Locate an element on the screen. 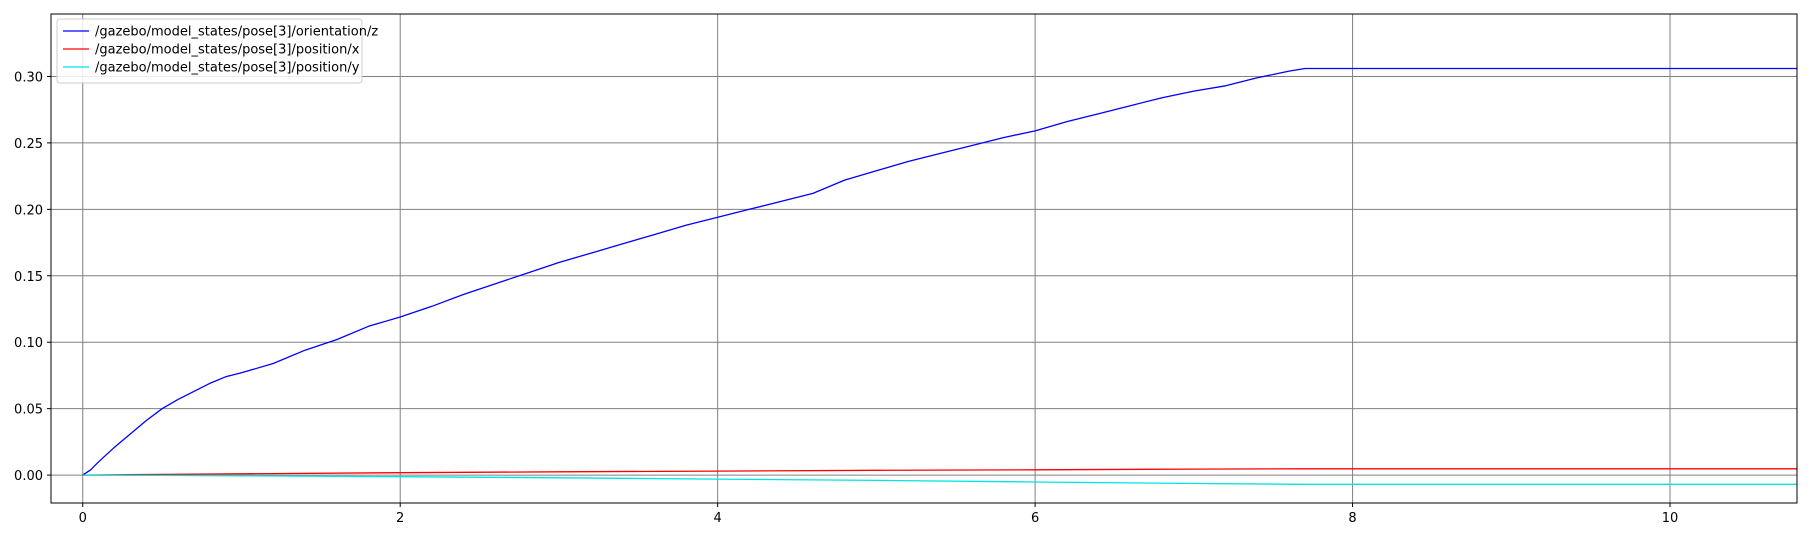 The image size is (1812, 543). x-tick-label: 4 is located at coordinates (718, 518).